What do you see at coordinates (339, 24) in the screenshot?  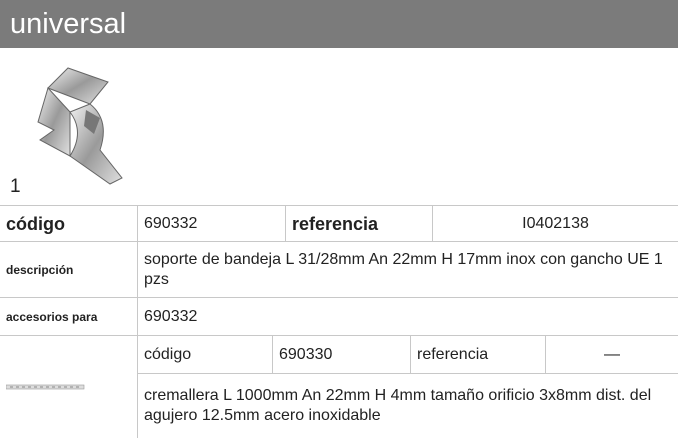 I see `header-title: universal` at bounding box center [339, 24].